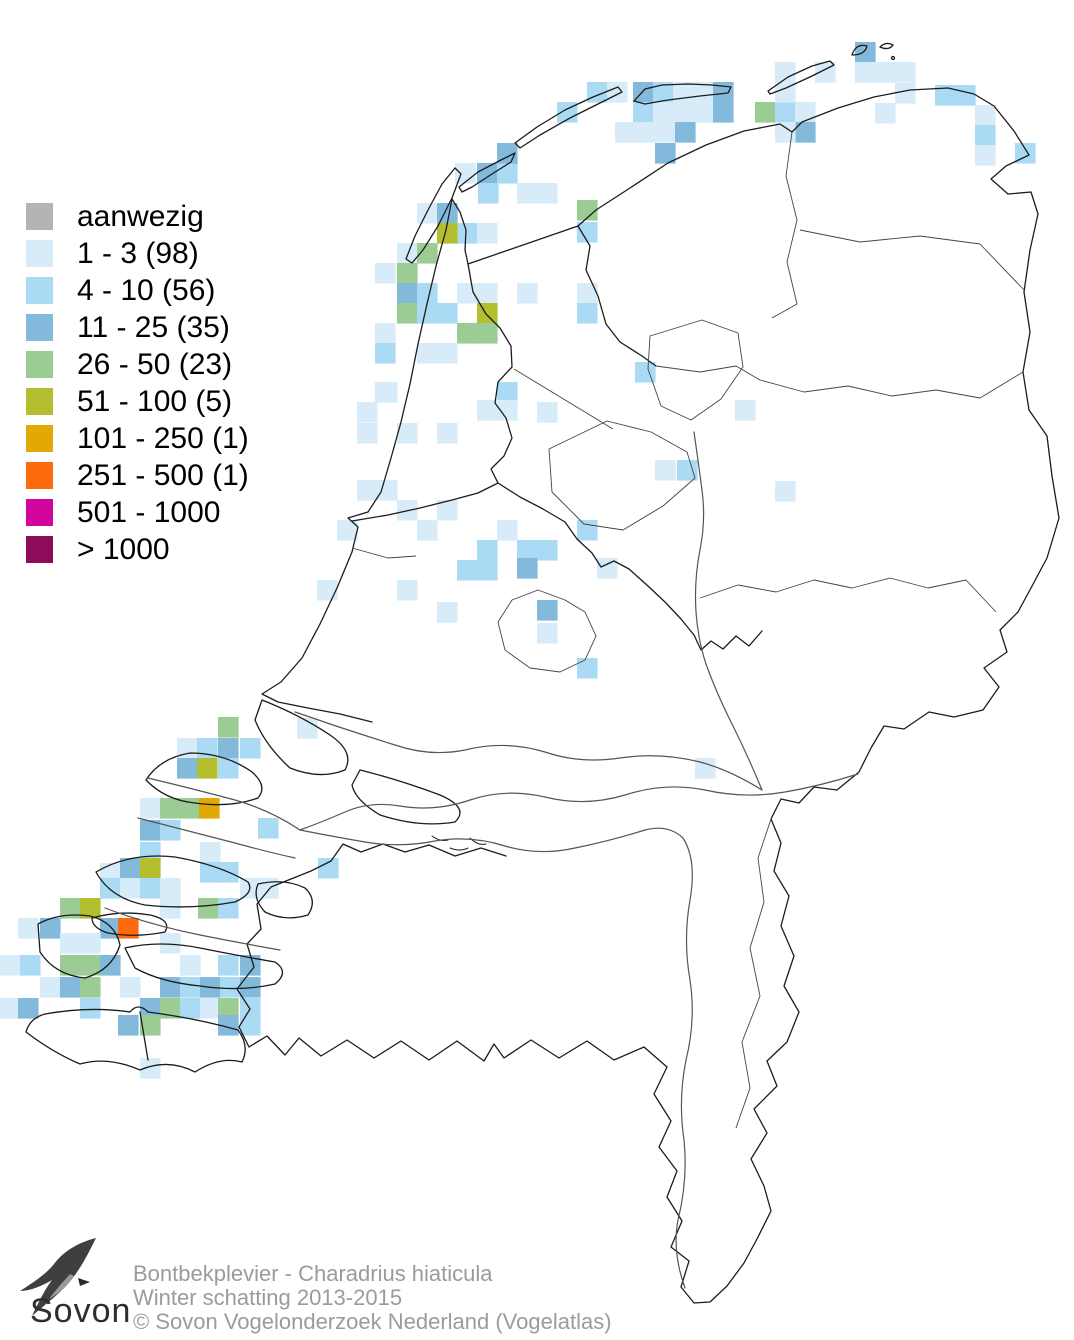 The width and height of the screenshot is (1074, 1340). I want to click on legend-row-7: 251 - 500 (1), so click(137, 475).